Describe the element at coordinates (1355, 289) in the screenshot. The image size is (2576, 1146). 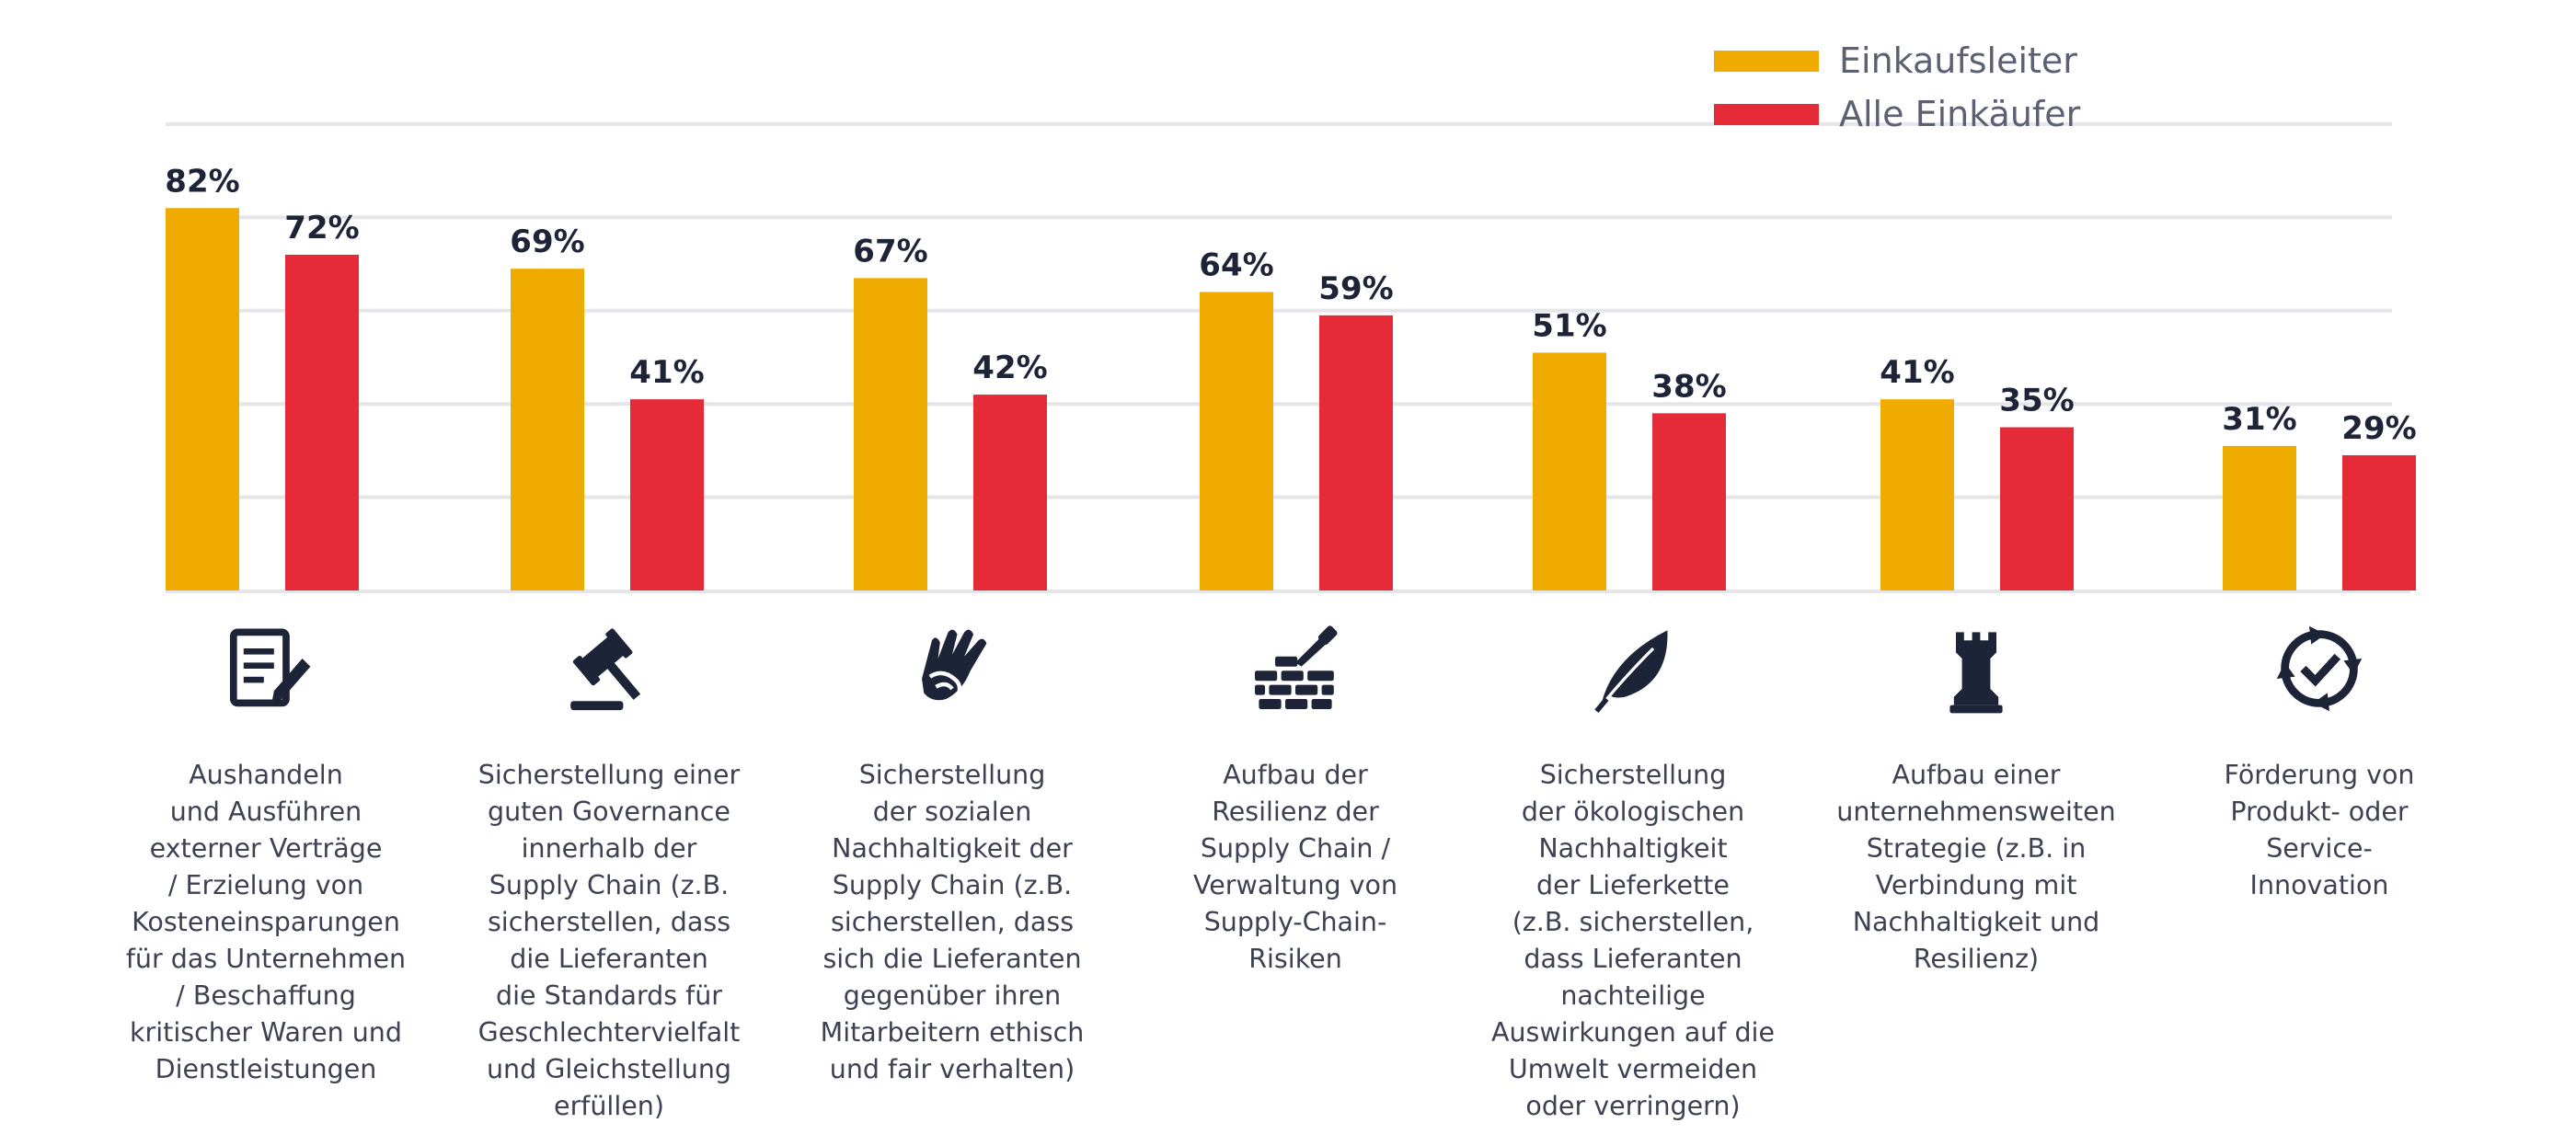
I see `value-label: 59%` at that location.